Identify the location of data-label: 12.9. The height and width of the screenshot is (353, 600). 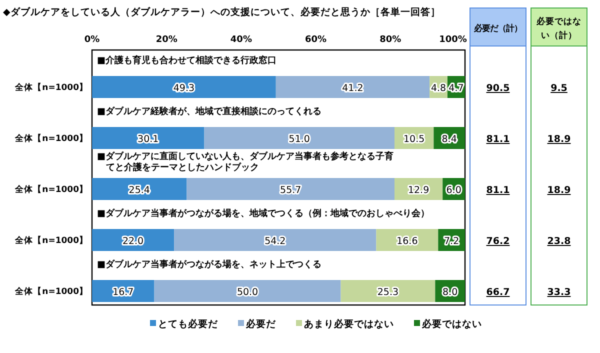
(419, 190).